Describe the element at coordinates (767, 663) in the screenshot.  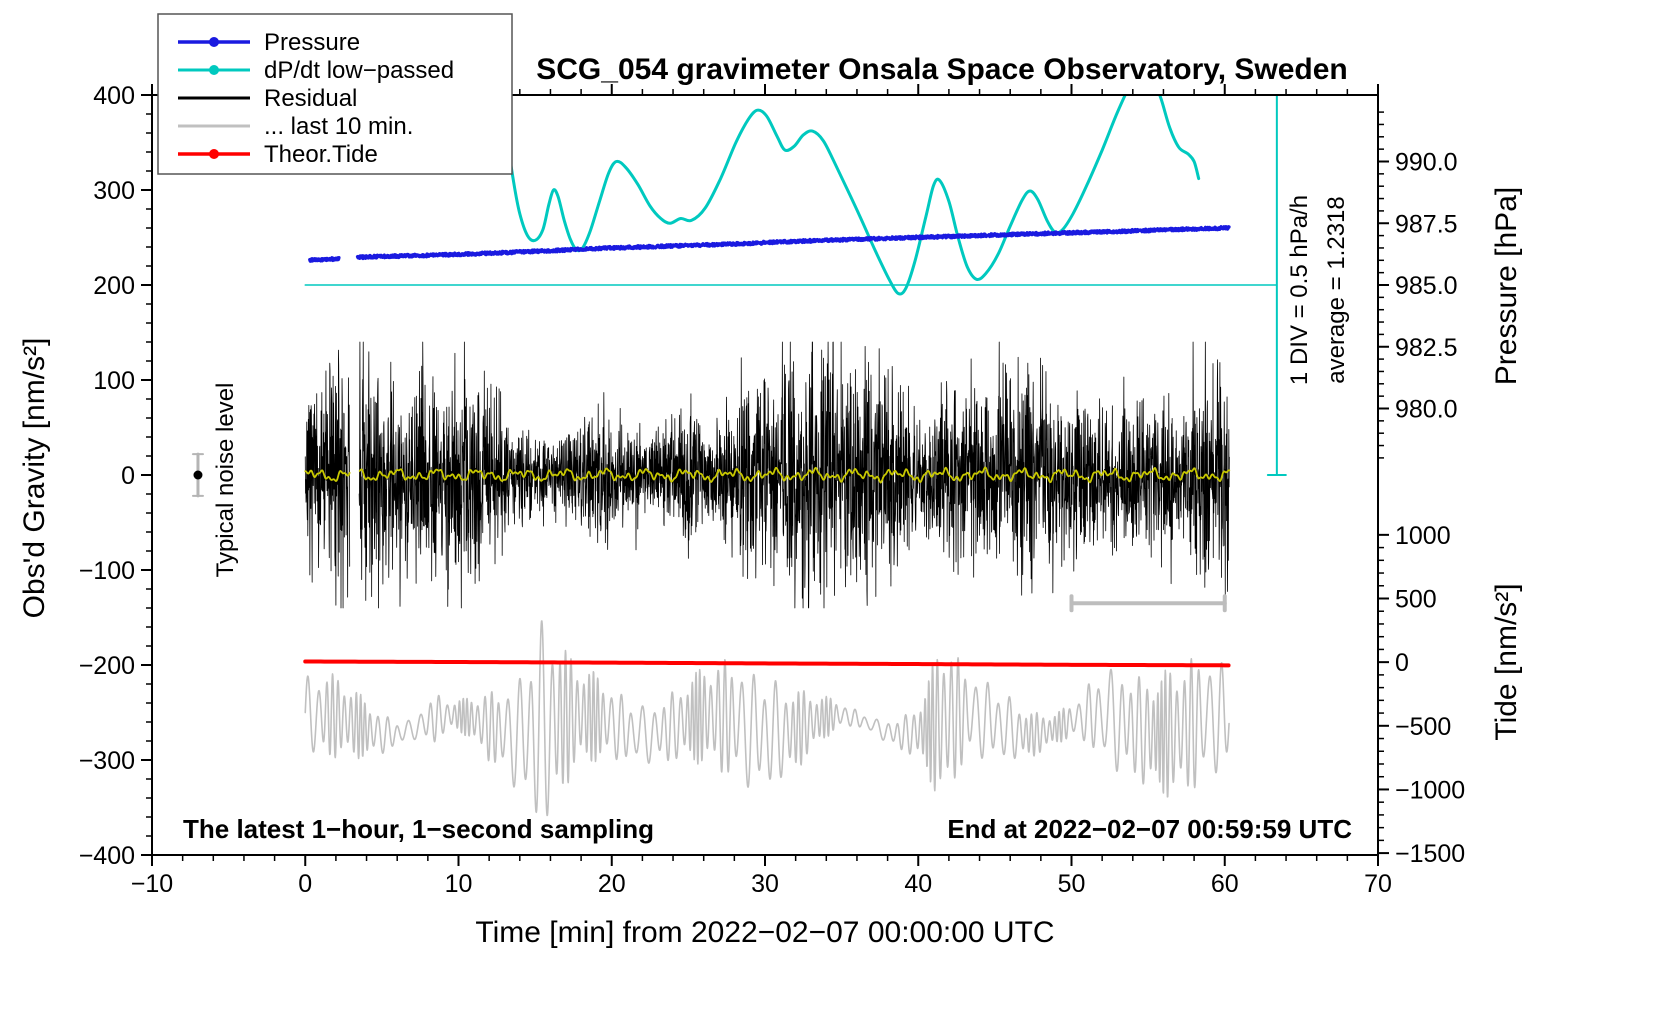
I see `series-theor-tide` at that location.